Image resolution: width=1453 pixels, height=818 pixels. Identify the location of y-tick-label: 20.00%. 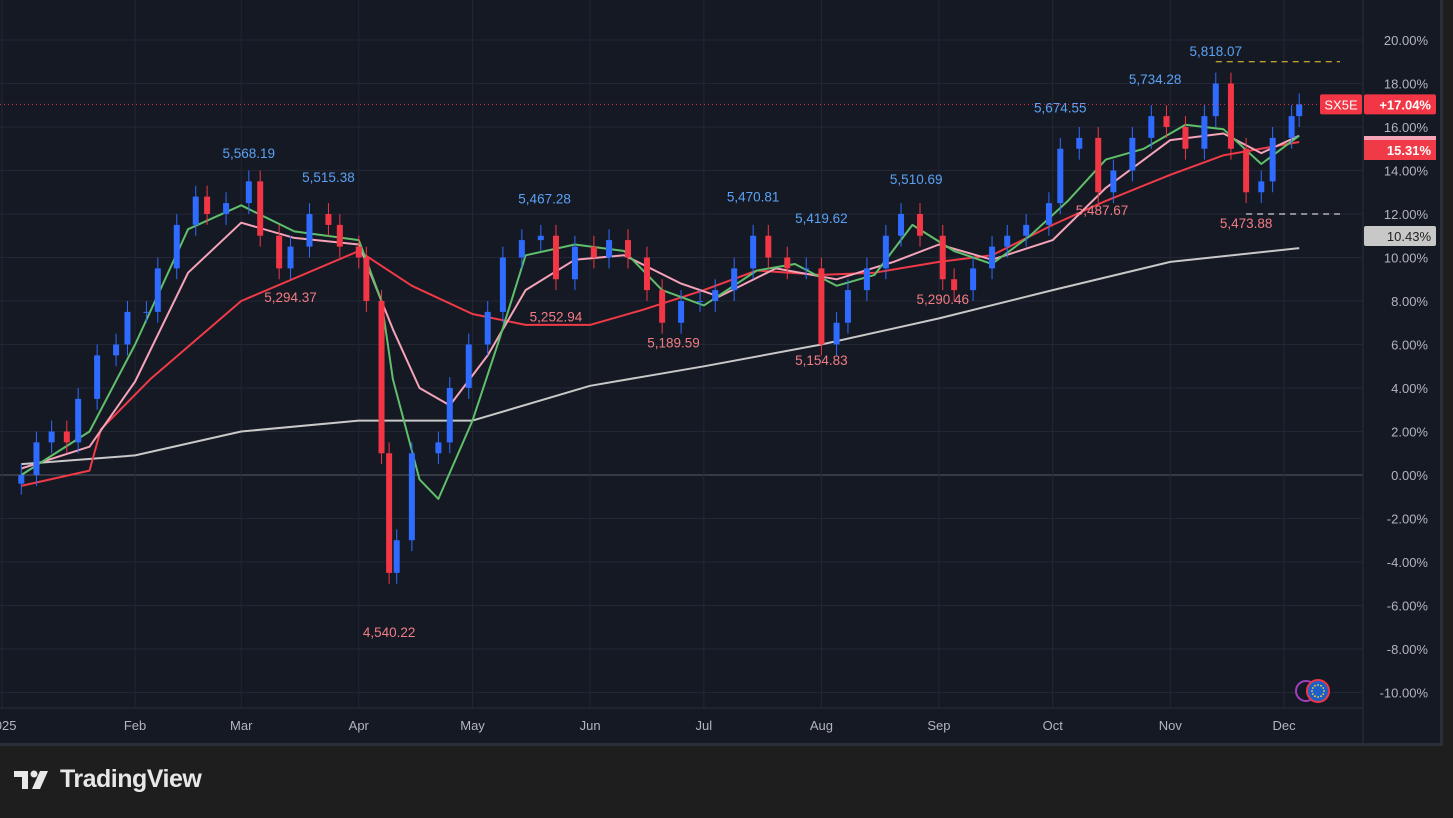
(1406, 40).